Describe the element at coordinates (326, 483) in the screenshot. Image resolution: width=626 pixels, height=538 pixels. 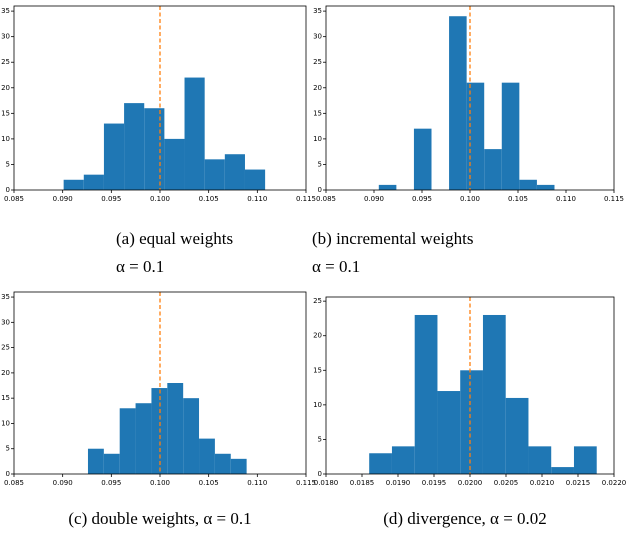
I see `x-tick-label: 0.0180` at that location.